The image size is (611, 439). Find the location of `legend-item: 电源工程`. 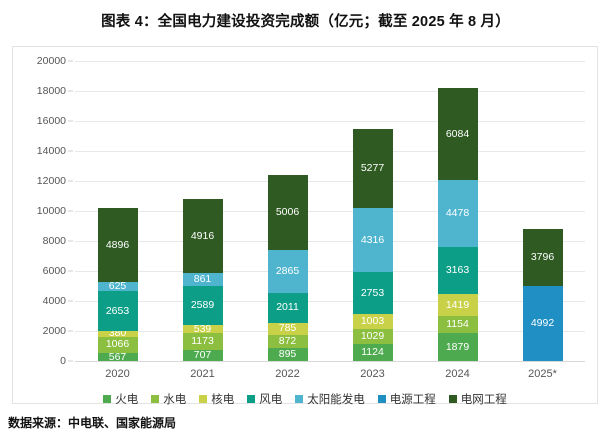

legend-item: 电源工程 is located at coordinates (406, 399).